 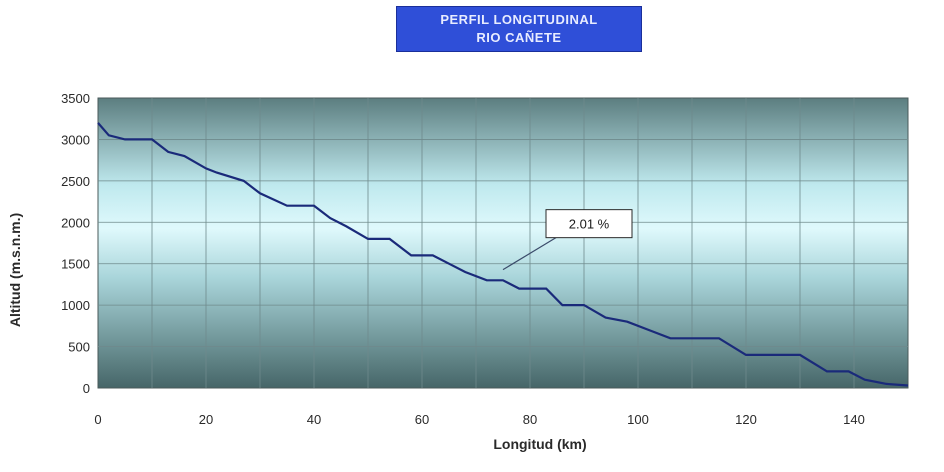 What do you see at coordinates (206, 419) in the screenshot?
I see `x-tick-label: 20` at bounding box center [206, 419].